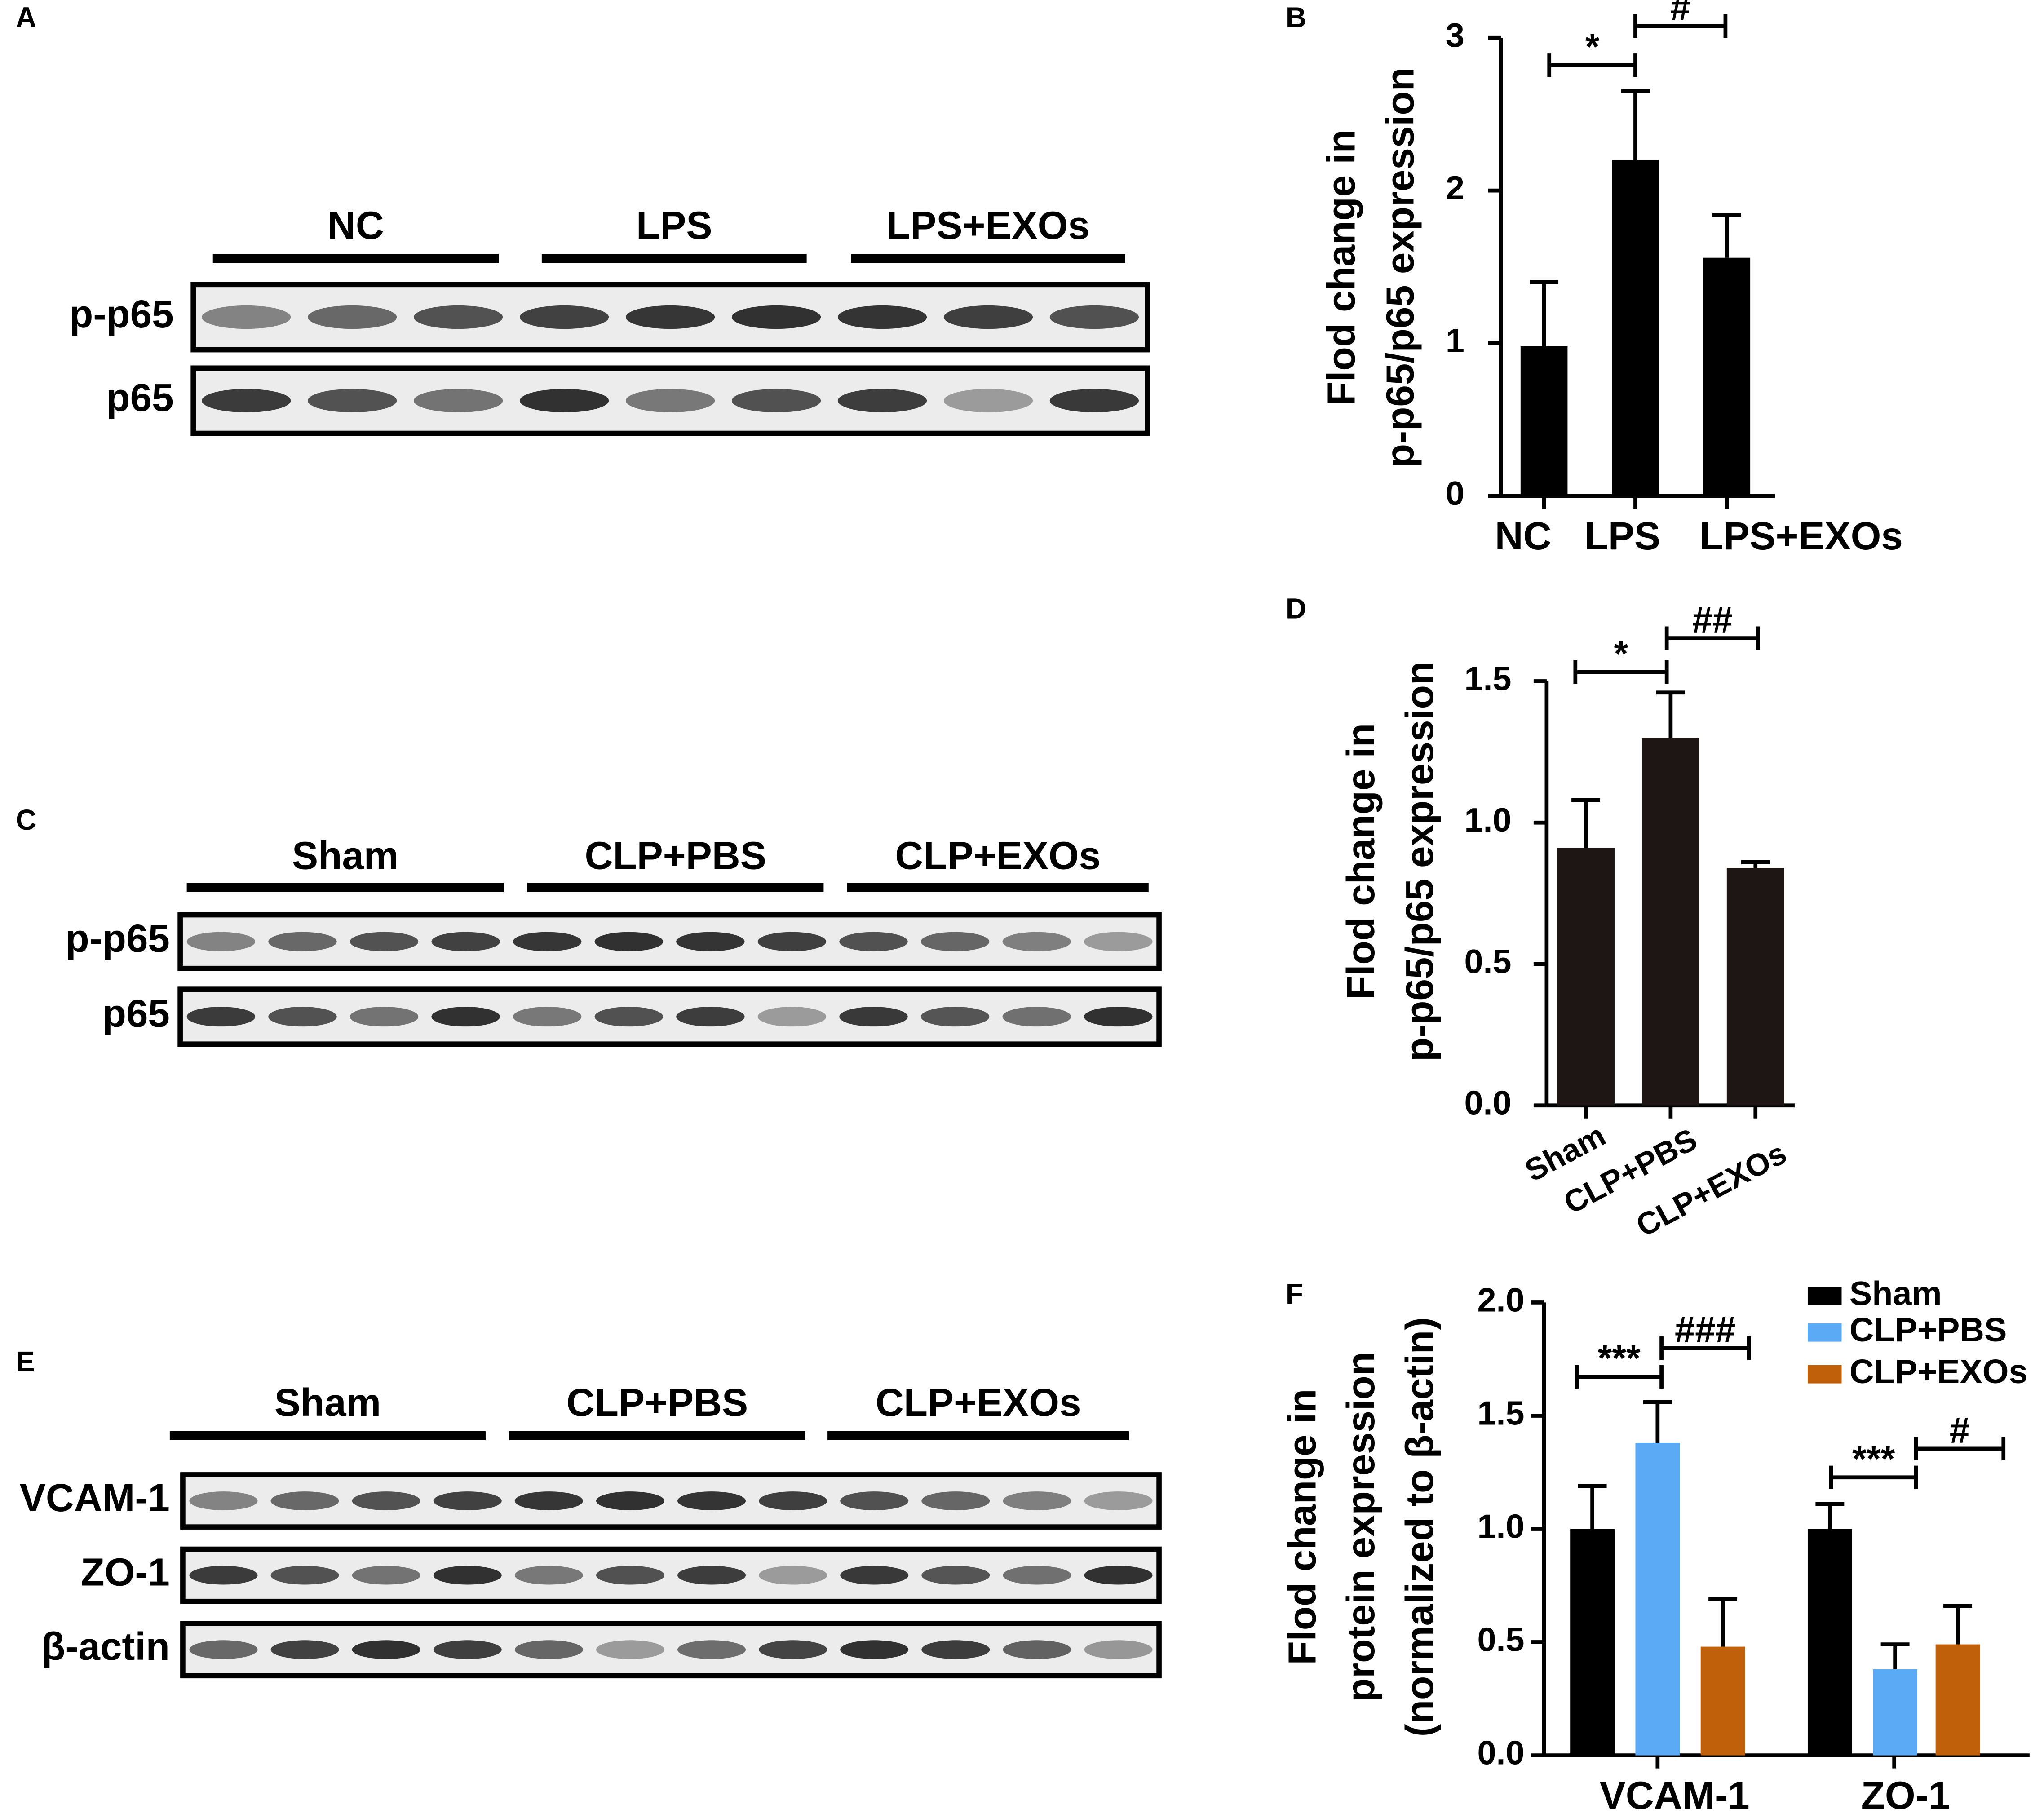 This screenshot has height=1818, width=2044. What do you see at coordinates (1680, 14) in the screenshot?
I see `significance-label: #` at bounding box center [1680, 14].